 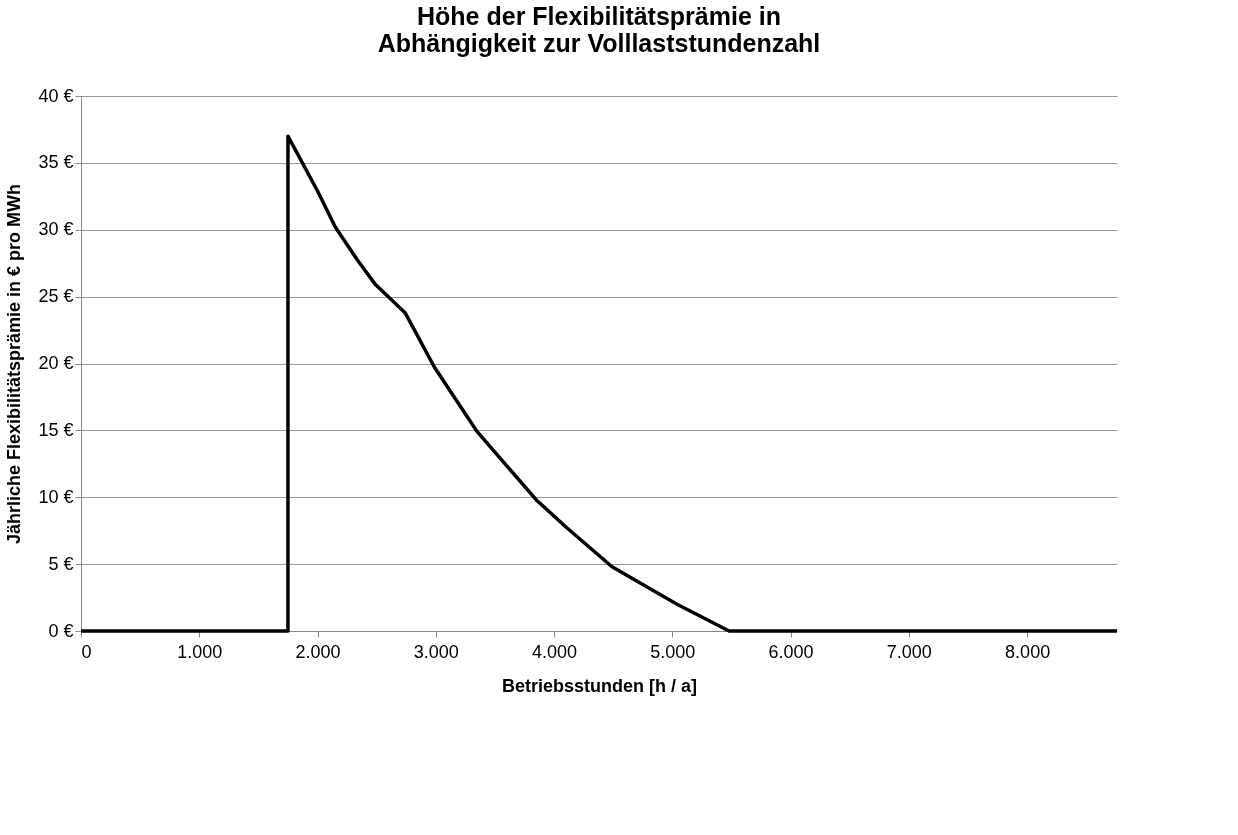 What do you see at coordinates (56, 162) in the screenshot?
I see `y-tick-label: 35 €` at bounding box center [56, 162].